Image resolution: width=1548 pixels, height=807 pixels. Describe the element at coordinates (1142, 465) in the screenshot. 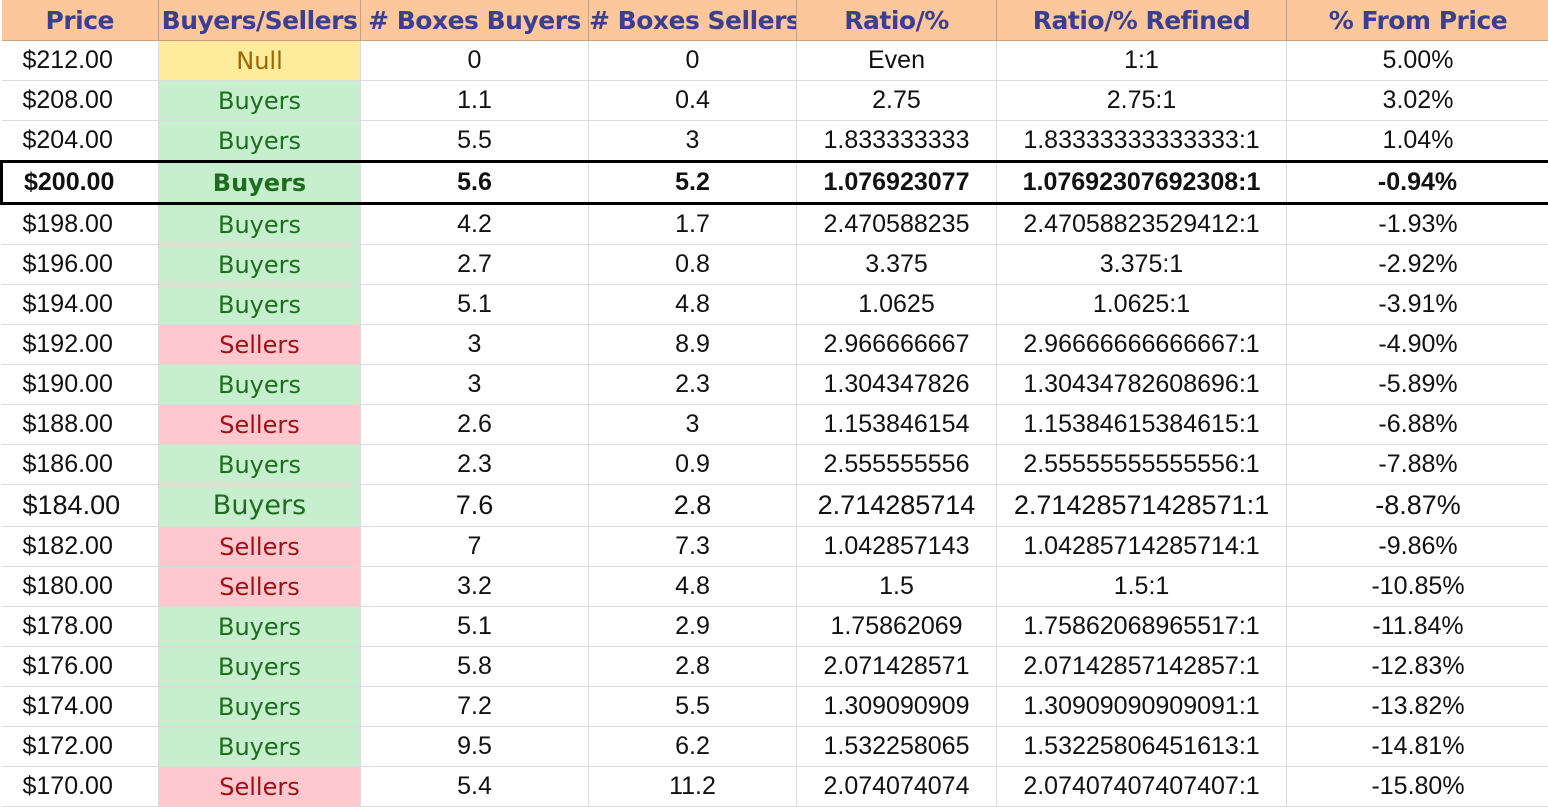

I see `ratio-refined-cell: 2.55555555555556:1` at that location.